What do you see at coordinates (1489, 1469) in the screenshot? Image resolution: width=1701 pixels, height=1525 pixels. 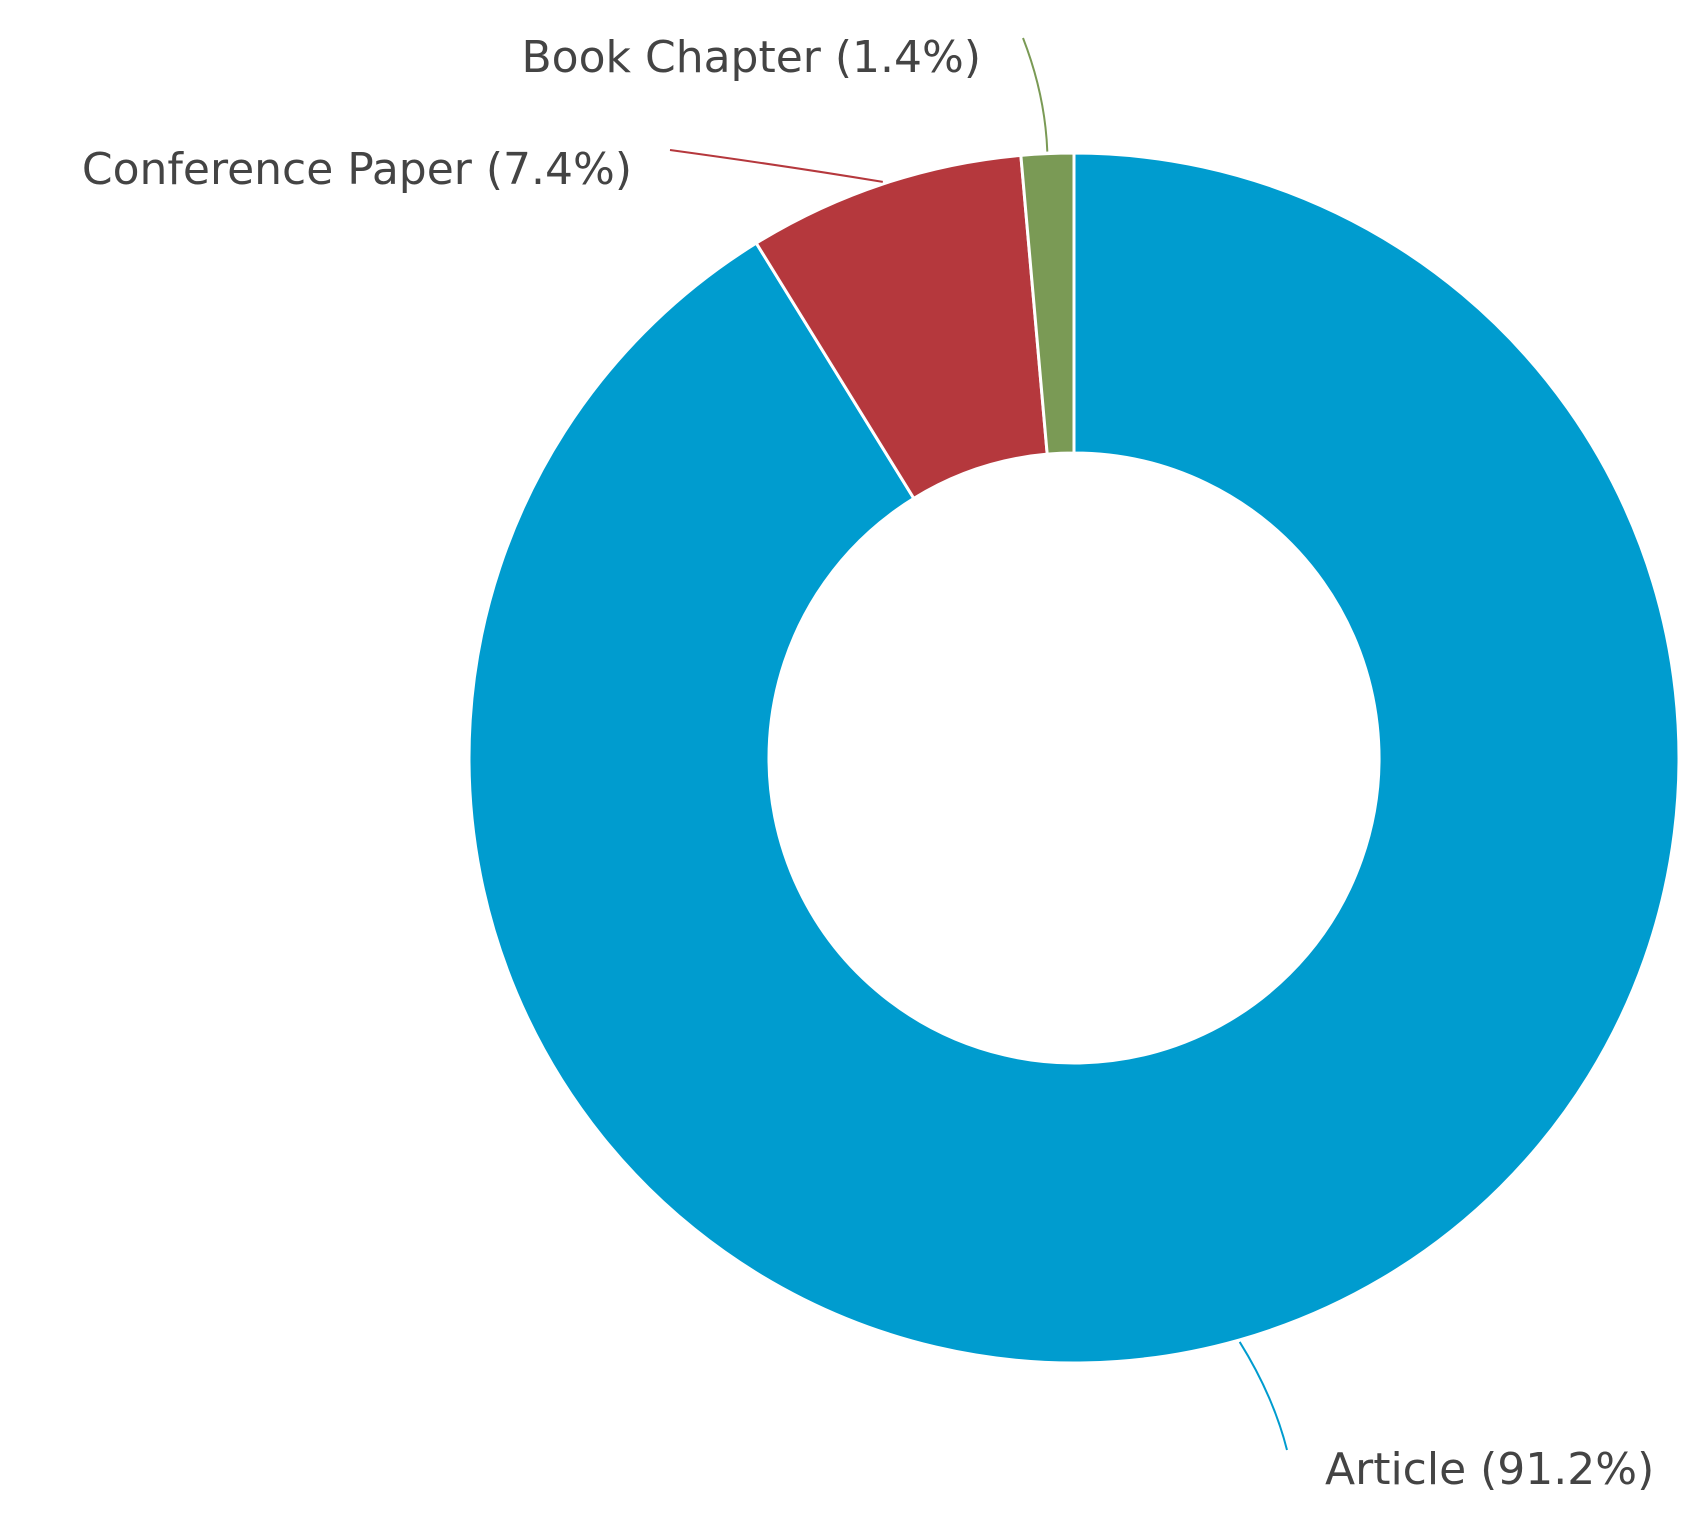 I see `slice-label: Article (91.2%)` at bounding box center [1489, 1469].